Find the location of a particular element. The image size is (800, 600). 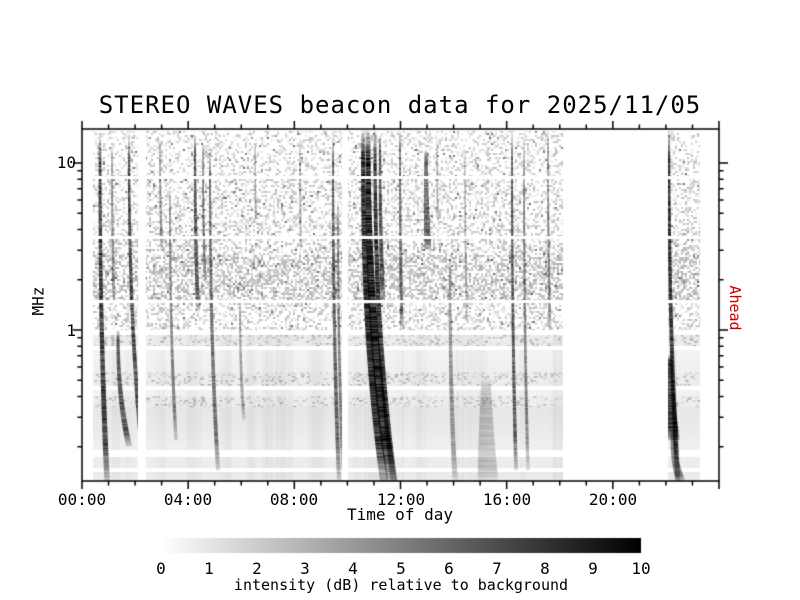

colorbar-tick-6: 6 is located at coordinates (449, 568).